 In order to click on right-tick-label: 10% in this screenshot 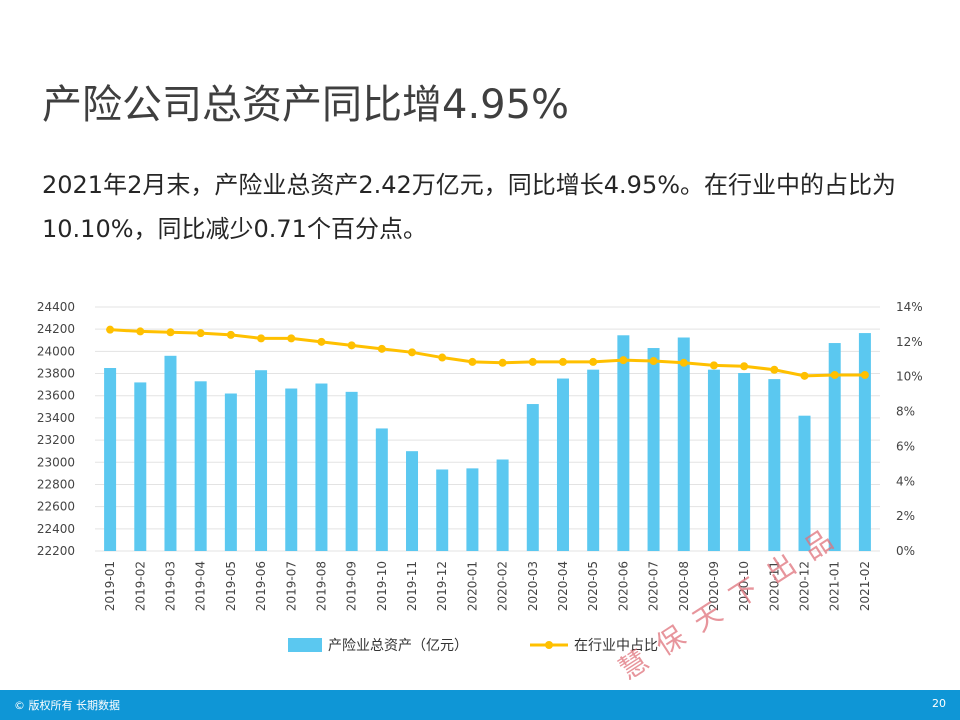, I will do `click(909, 377)`.